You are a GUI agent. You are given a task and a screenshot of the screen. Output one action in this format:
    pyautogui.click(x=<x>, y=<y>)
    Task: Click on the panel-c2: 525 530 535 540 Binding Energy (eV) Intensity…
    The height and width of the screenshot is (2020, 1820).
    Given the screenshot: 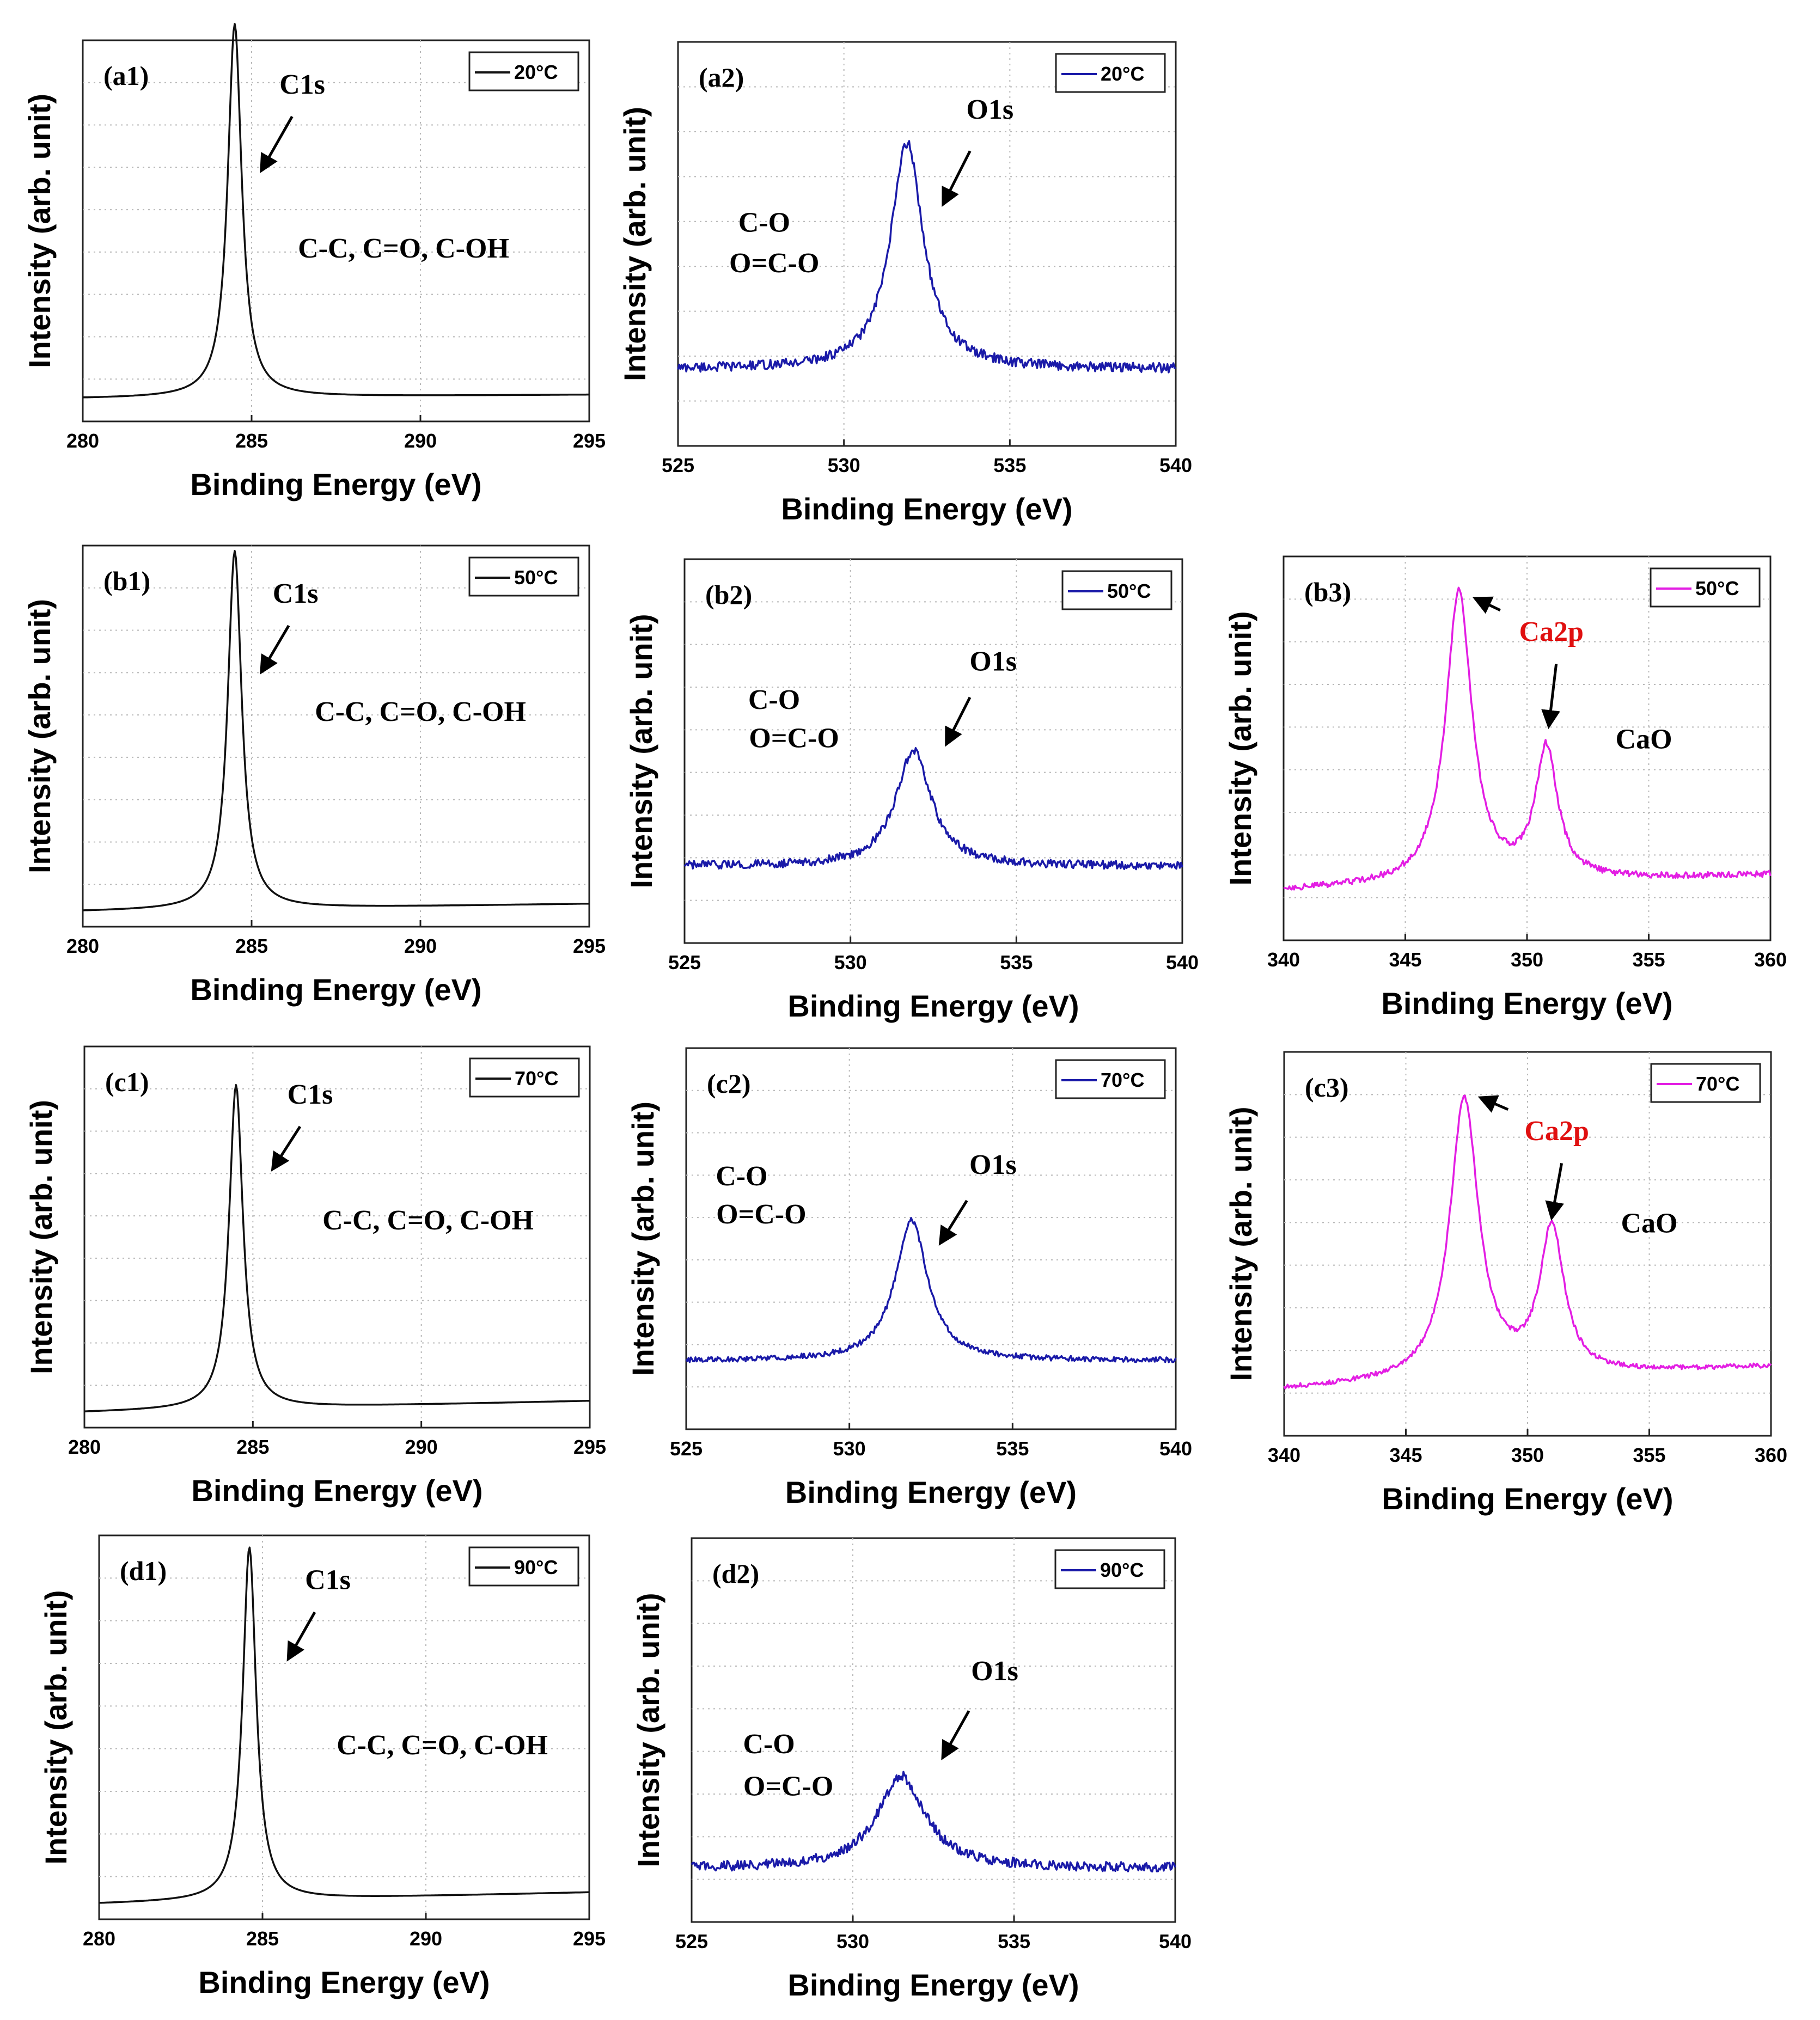 What is the action you would take?
    pyautogui.click(x=909, y=1278)
    